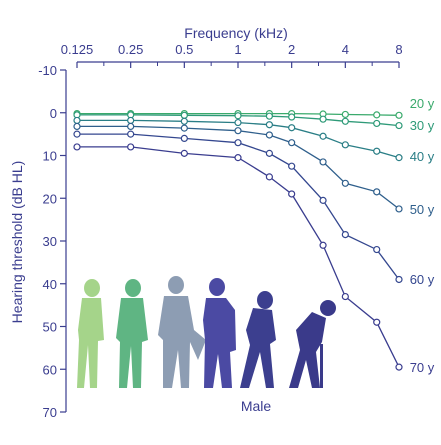  What do you see at coordinates (291, 49) in the screenshot?
I see `x-tick-label: 2` at bounding box center [291, 49].